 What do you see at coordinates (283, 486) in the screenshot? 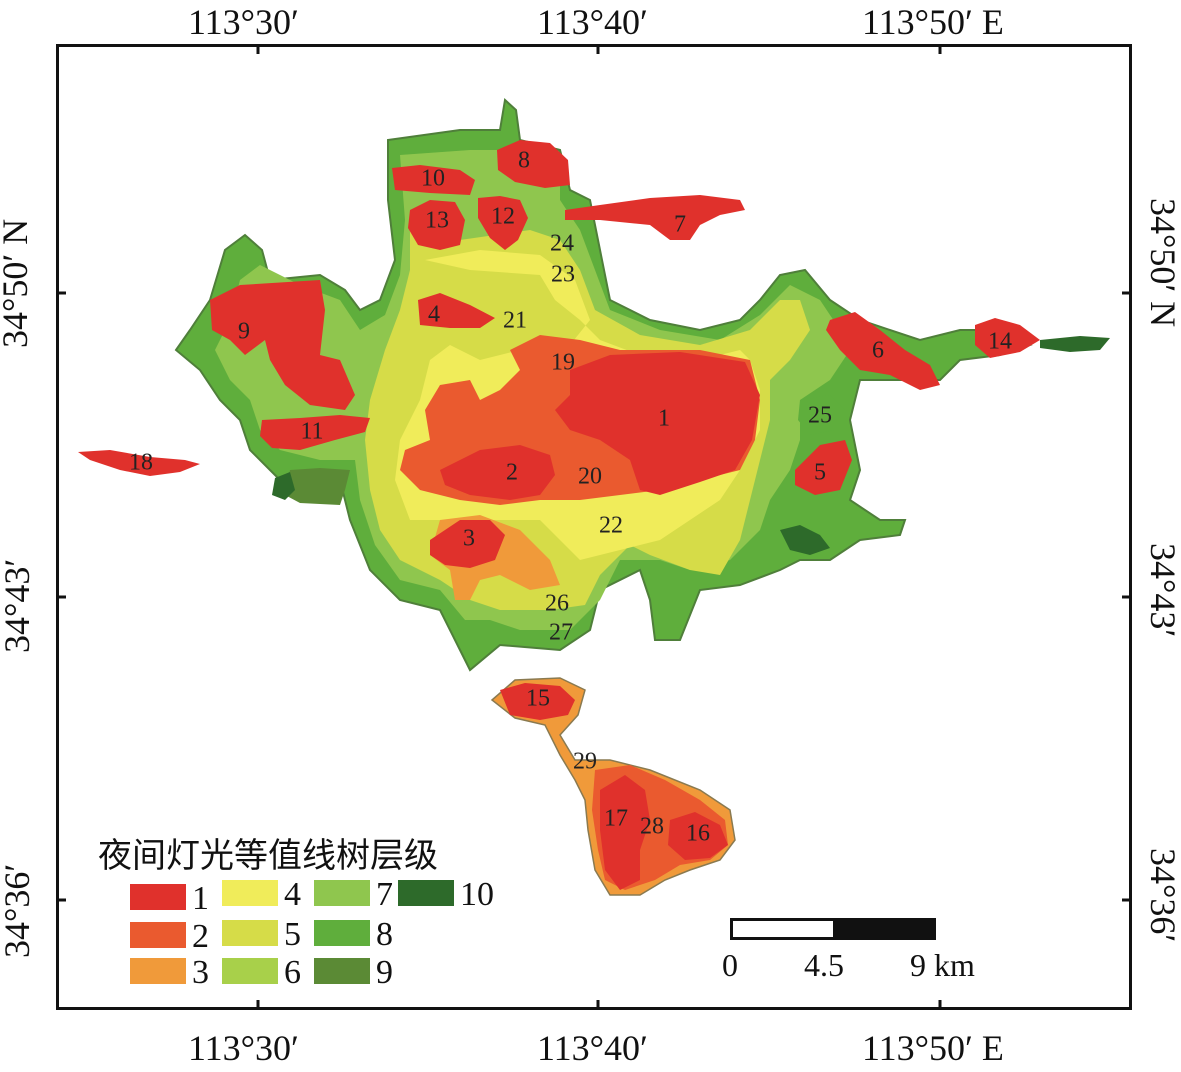
I see `zone-level-10-west` at bounding box center [283, 486].